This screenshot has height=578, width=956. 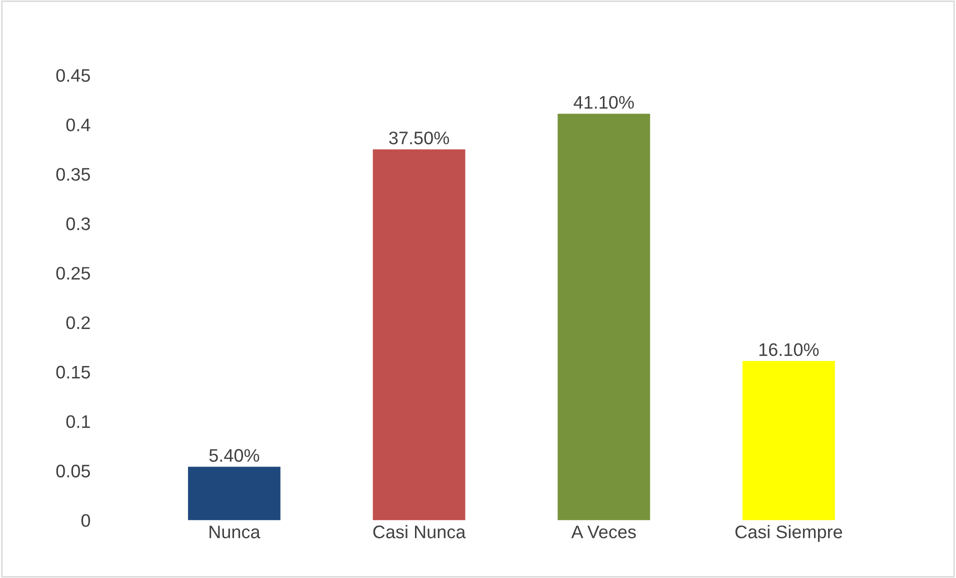 What do you see at coordinates (73, 471) in the screenshot?
I see `y-tick-label: 0.05` at bounding box center [73, 471].